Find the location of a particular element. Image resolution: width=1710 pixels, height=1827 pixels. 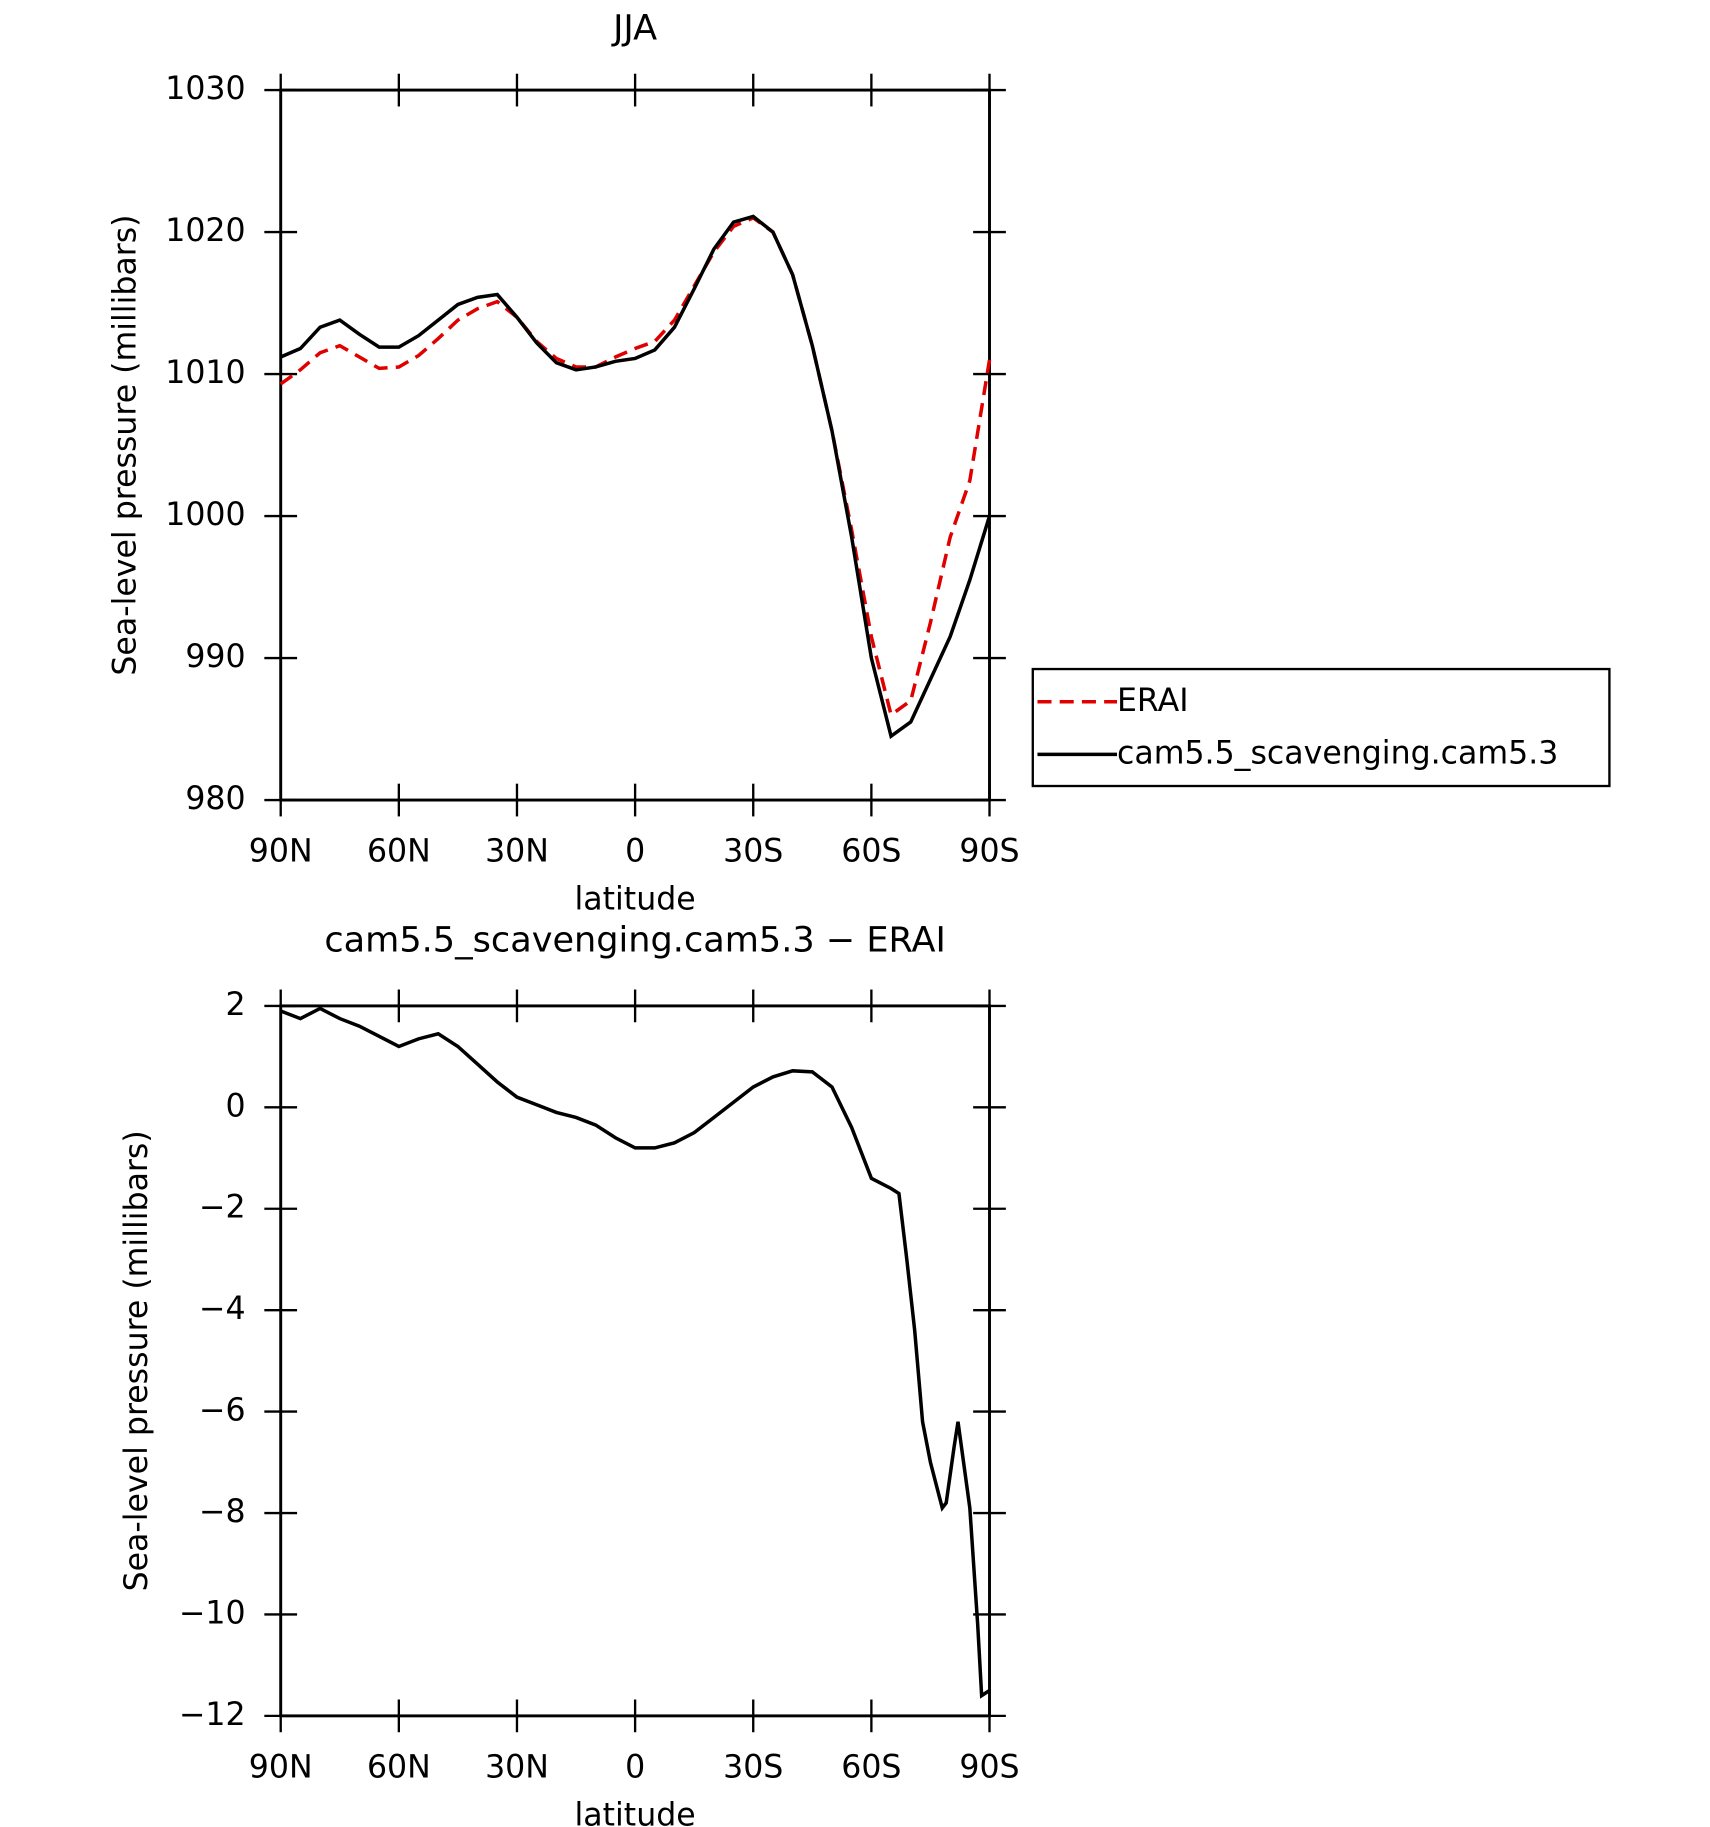

chart-title: cam5.5_scavenging.cam5.3 − ERAI is located at coordinates (634, 940).